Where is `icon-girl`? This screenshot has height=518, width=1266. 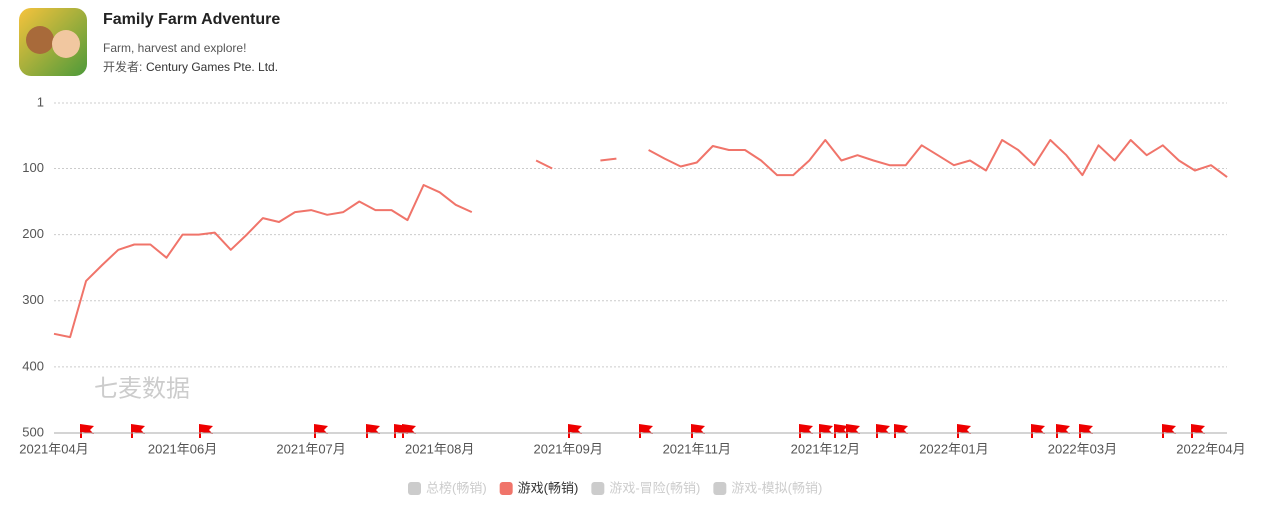 icon-girl is located at coordinates (66, 44).